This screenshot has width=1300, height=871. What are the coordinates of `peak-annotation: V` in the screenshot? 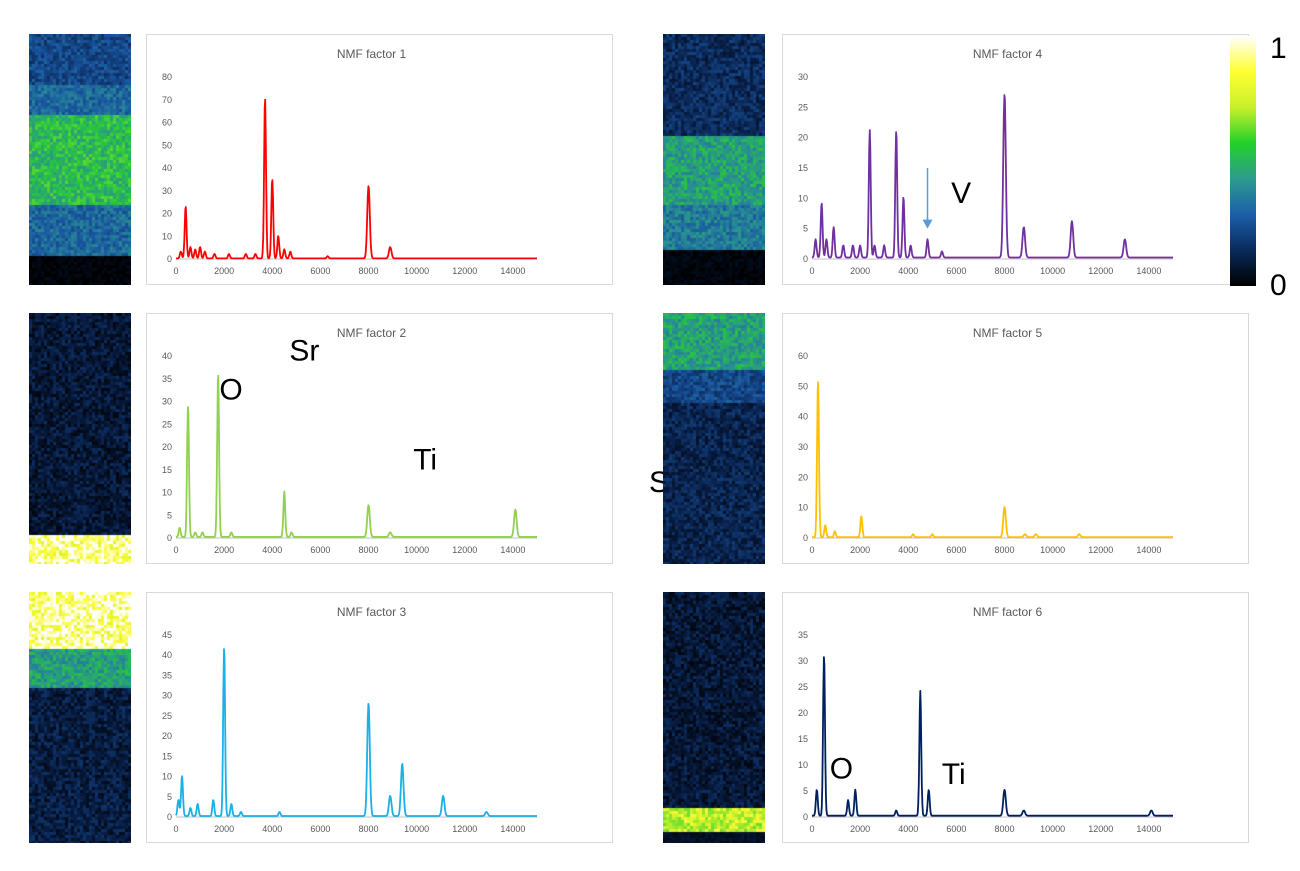 It's located at (961, 193).